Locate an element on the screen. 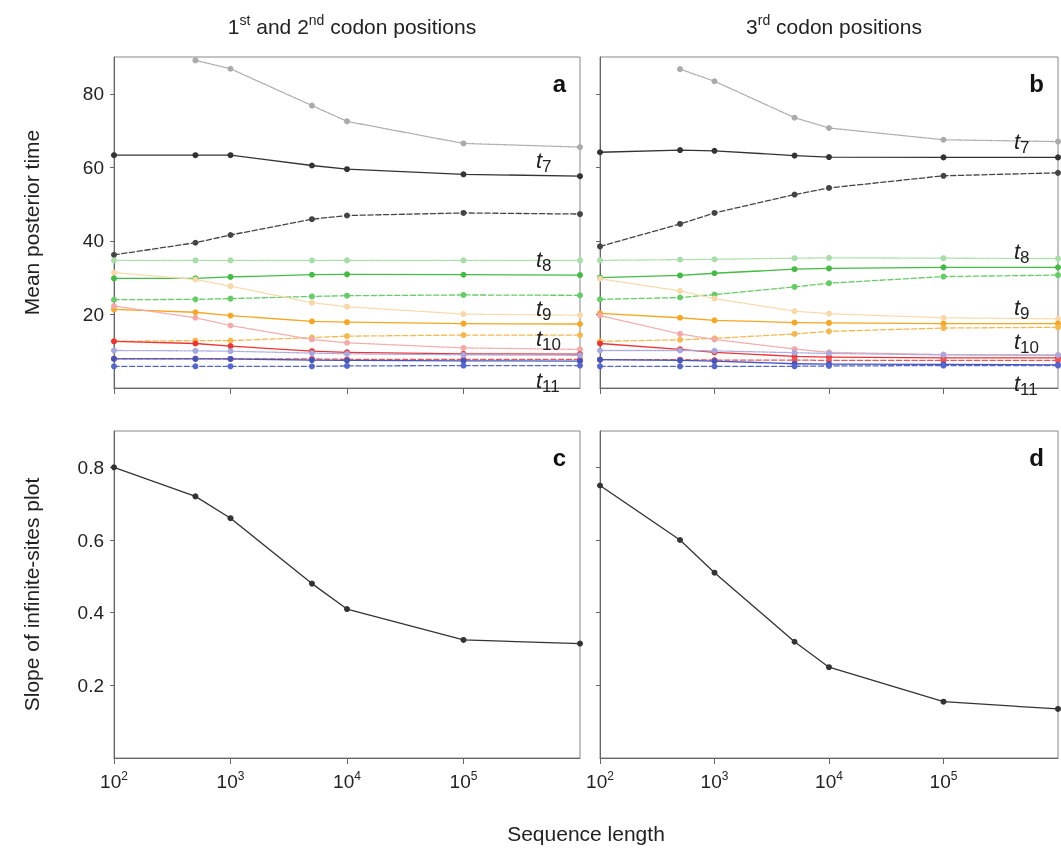 The width and height of the screenshot is (1061, 863). annotation: a is located at coordinates (559, 83).